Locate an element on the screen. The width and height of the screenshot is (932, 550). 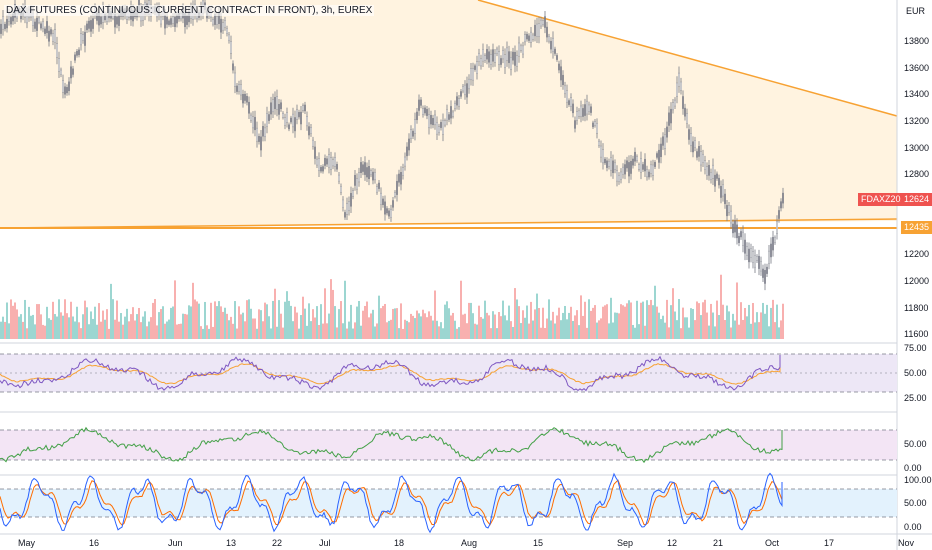
time-tick: 22 is located at coordinates (277, 543).